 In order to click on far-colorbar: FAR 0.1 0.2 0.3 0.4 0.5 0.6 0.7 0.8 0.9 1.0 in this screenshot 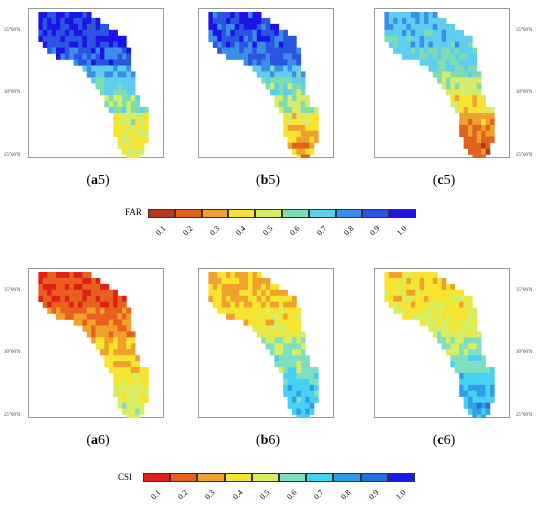, I will do `click(275, 220)`.